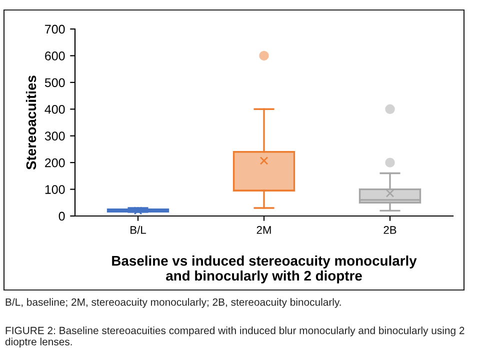 The width and height of the screenshot is (482, 364). What do you see at coordinates (55, 29) in the screenshot?
I see `y-tick-label: 700` at bounding box center [55, 29].